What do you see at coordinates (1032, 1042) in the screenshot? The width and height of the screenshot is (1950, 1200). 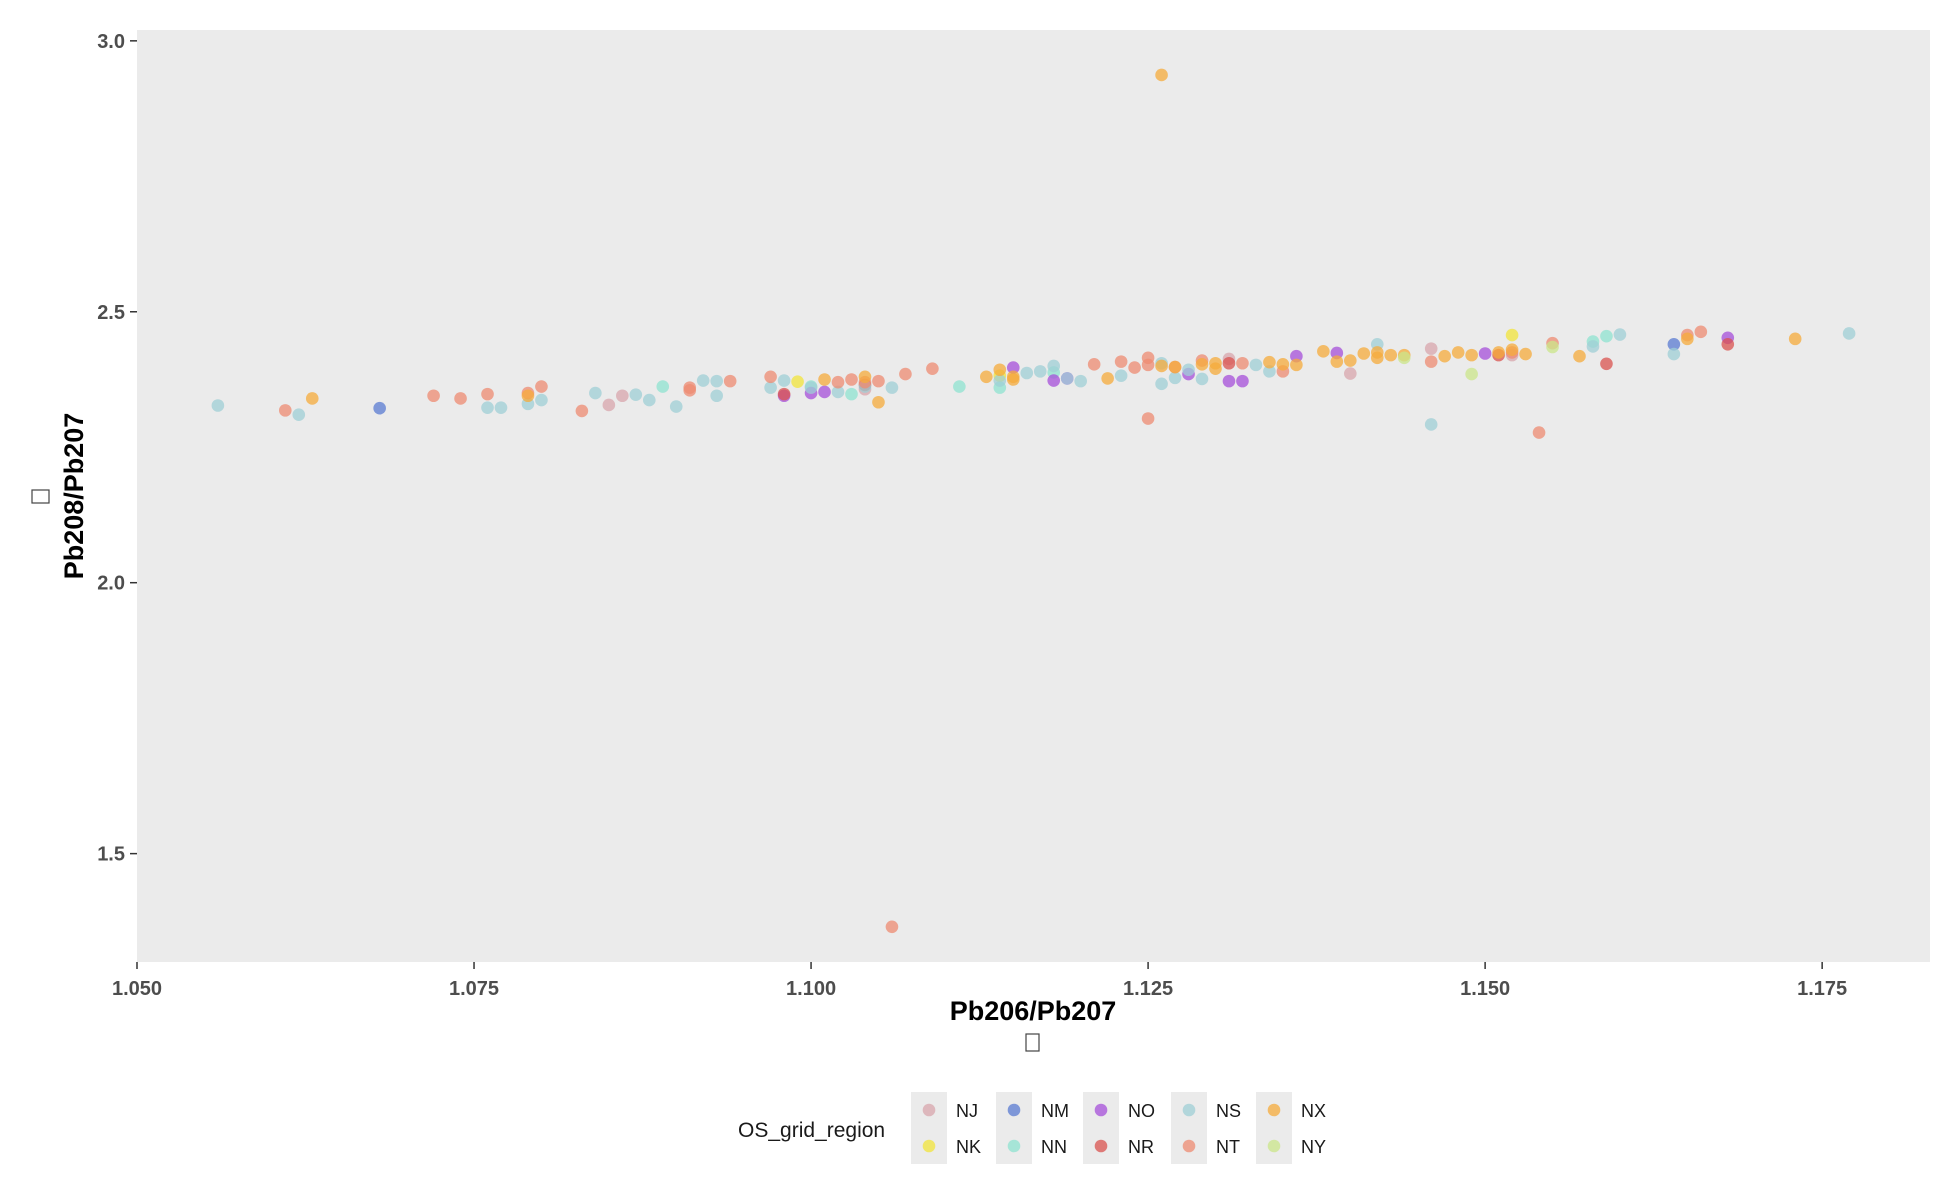 I see `x-axis-missing-glyph` at bounding box center [1032, 1042].